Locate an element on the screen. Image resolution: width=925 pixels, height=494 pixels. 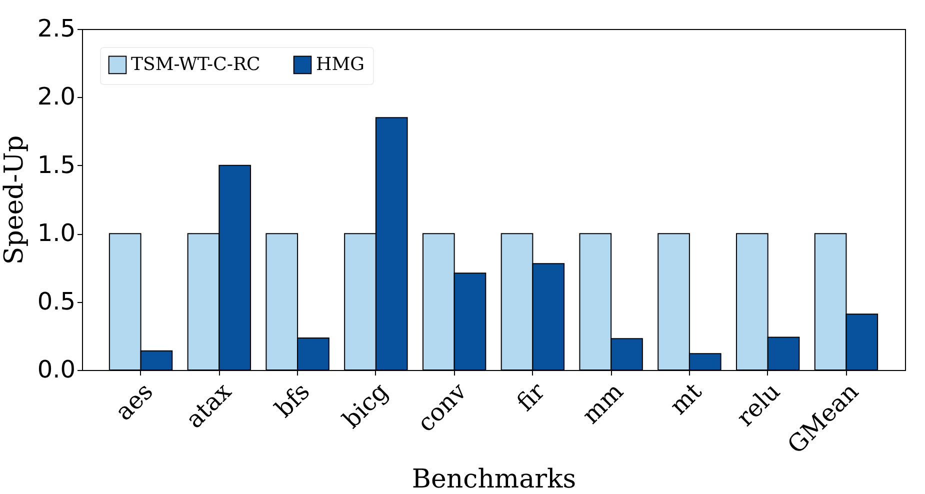
x-tick-label: mt is located at coordinates (686, 398).